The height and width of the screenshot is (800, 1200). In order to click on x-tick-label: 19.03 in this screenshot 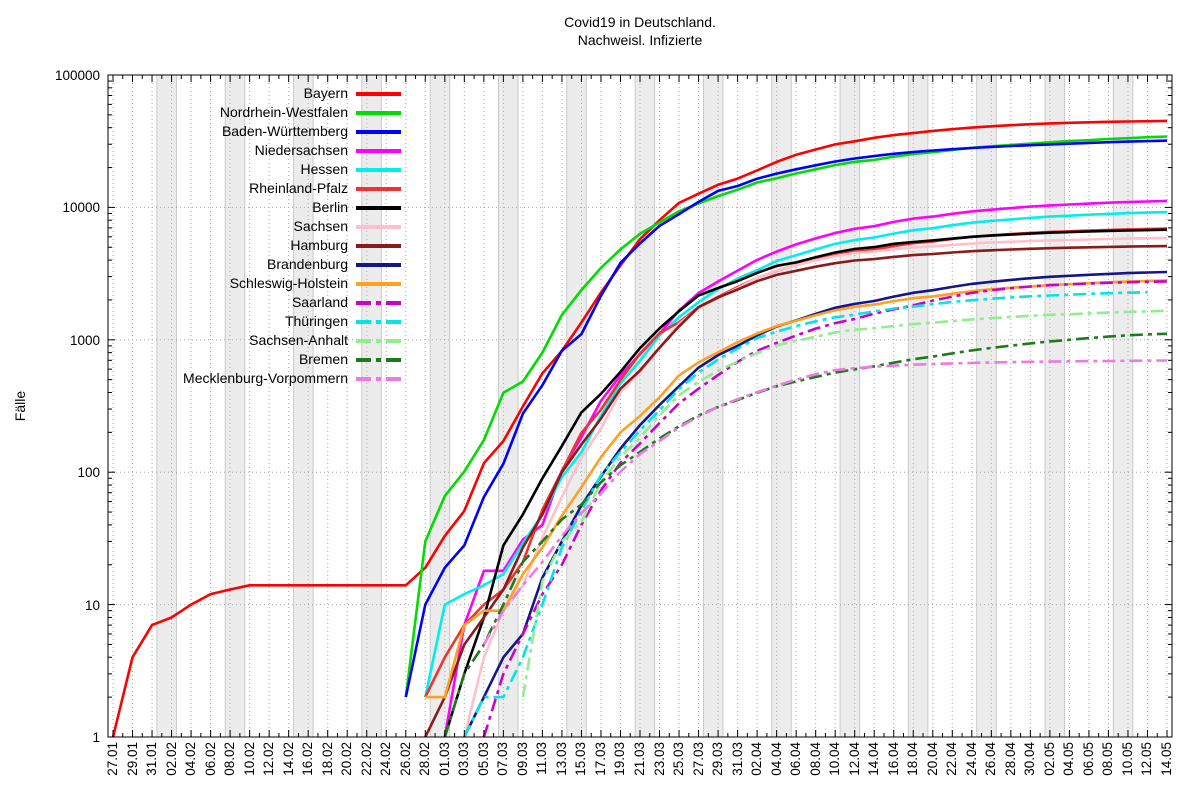, I will do `click(620, 759)`.